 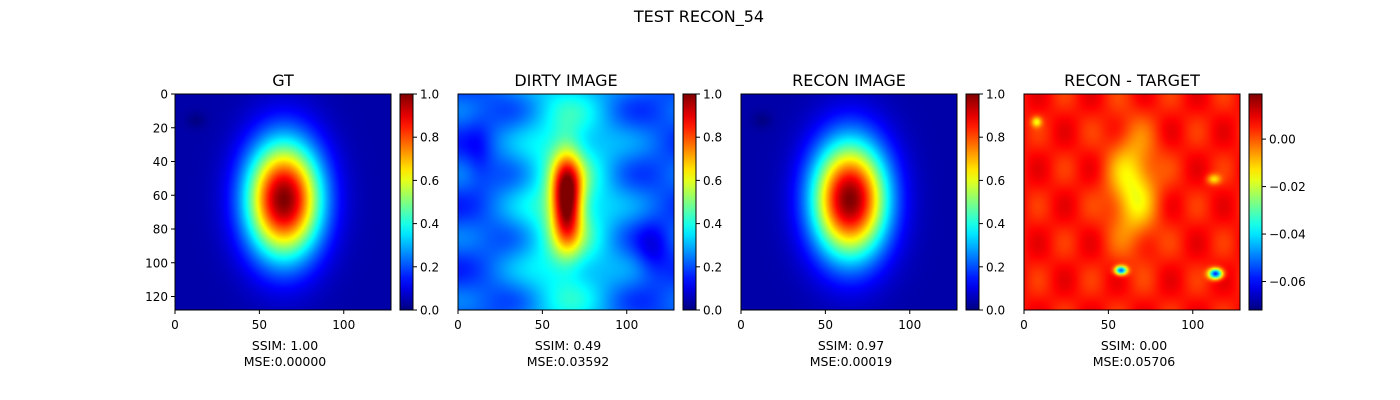 What do you see at coordinates (285, 361) in the screenshot?
I see `mse-label: MSE:0.00000` at bounding box center [285, 361].